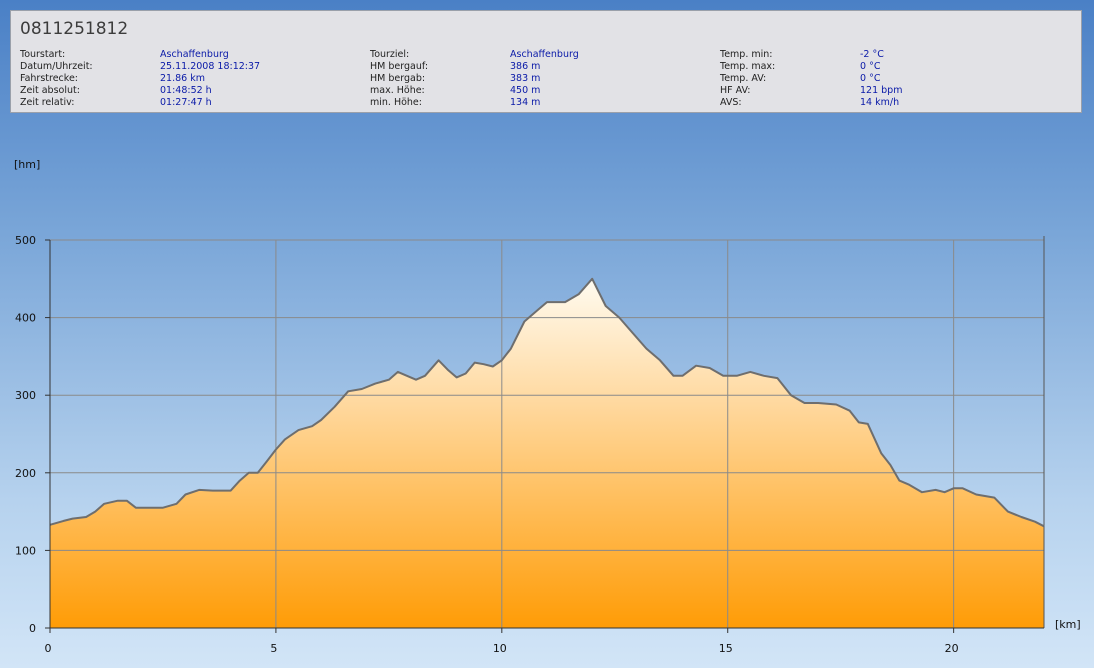 This screenshot has height=668, width=1094. Describe the element at coordinates (56, 66) in the screenshot. I see `info-label: Datum/Uhrzeit:` at that location.